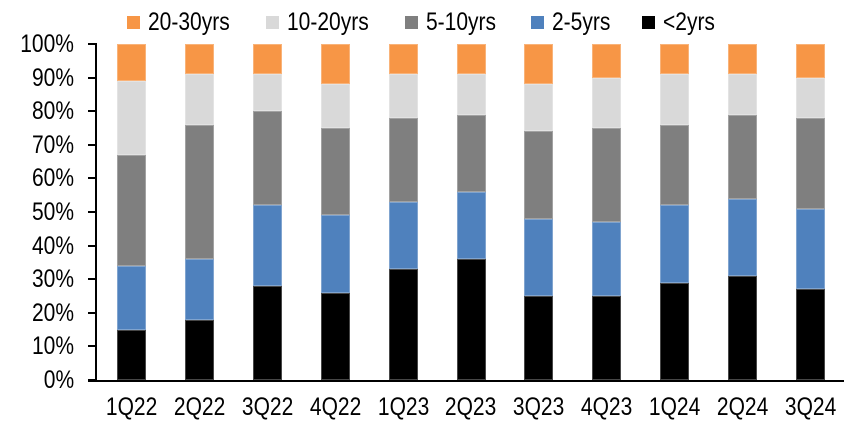 This screenshot has width=852, height=431. Describe the element at coordinates (52, 212) in the screenshot. I see `y-axis-tick-text: 50%` at that location.